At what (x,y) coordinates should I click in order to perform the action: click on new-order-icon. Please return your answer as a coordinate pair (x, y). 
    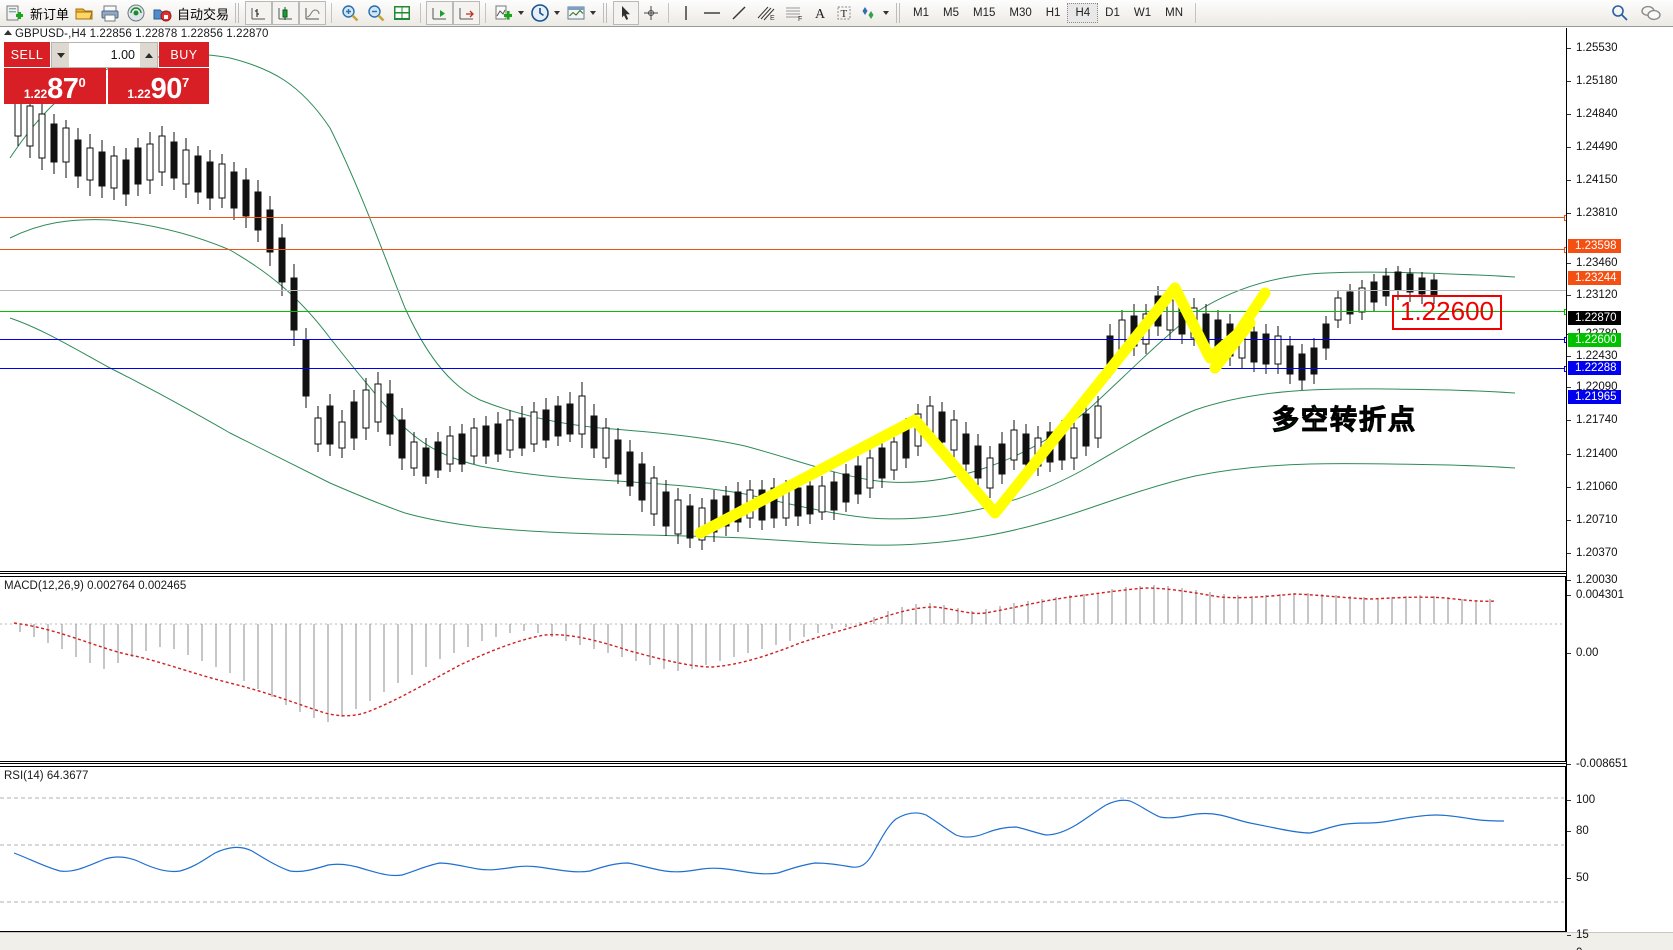
    Looking at the image, I should click on (15, 13).